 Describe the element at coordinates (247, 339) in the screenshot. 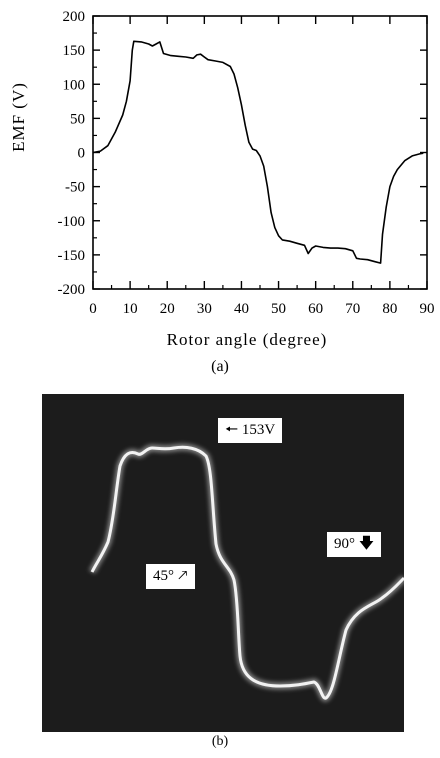

I see `x-axis-label: Rotor angle (degree)` at that location.